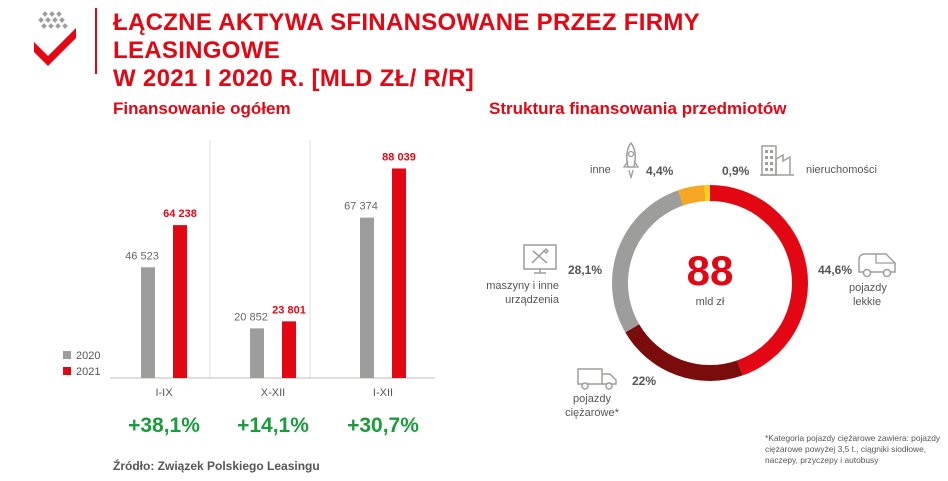 The height and width of the screenshot is (481, 948). I want to click on data-label-2021-I-XII: 88 039, so click(399, 157).